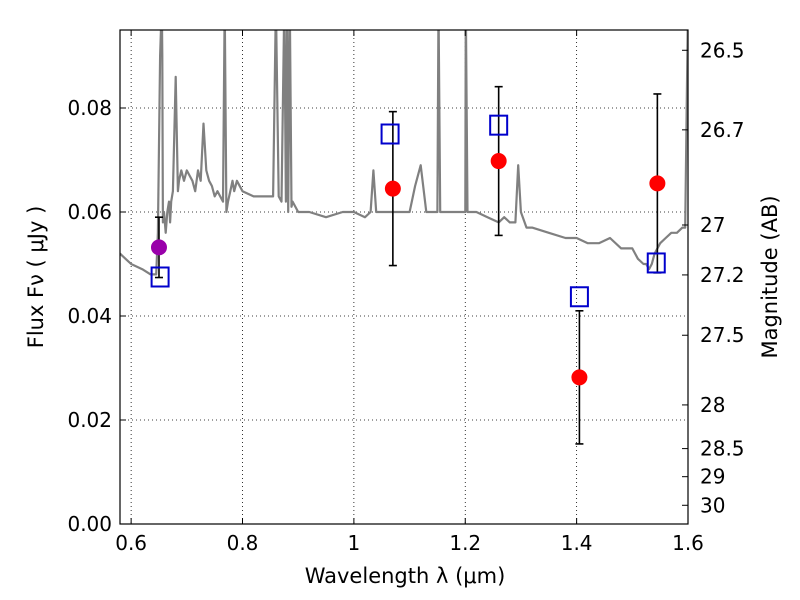 The width and height of the screenshot is (800, 600). Describe the element at coordinates (712, 505) in the screenshot. I see `y2-tick-label: 30` at that location.